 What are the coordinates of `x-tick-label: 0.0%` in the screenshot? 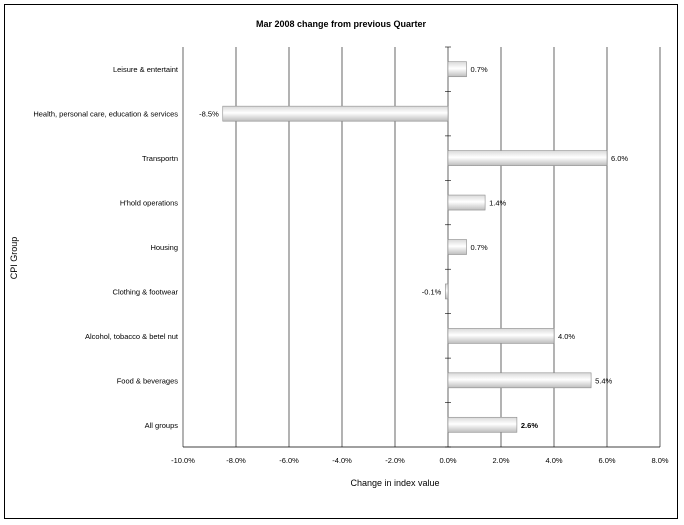 It's located at (447, 460).